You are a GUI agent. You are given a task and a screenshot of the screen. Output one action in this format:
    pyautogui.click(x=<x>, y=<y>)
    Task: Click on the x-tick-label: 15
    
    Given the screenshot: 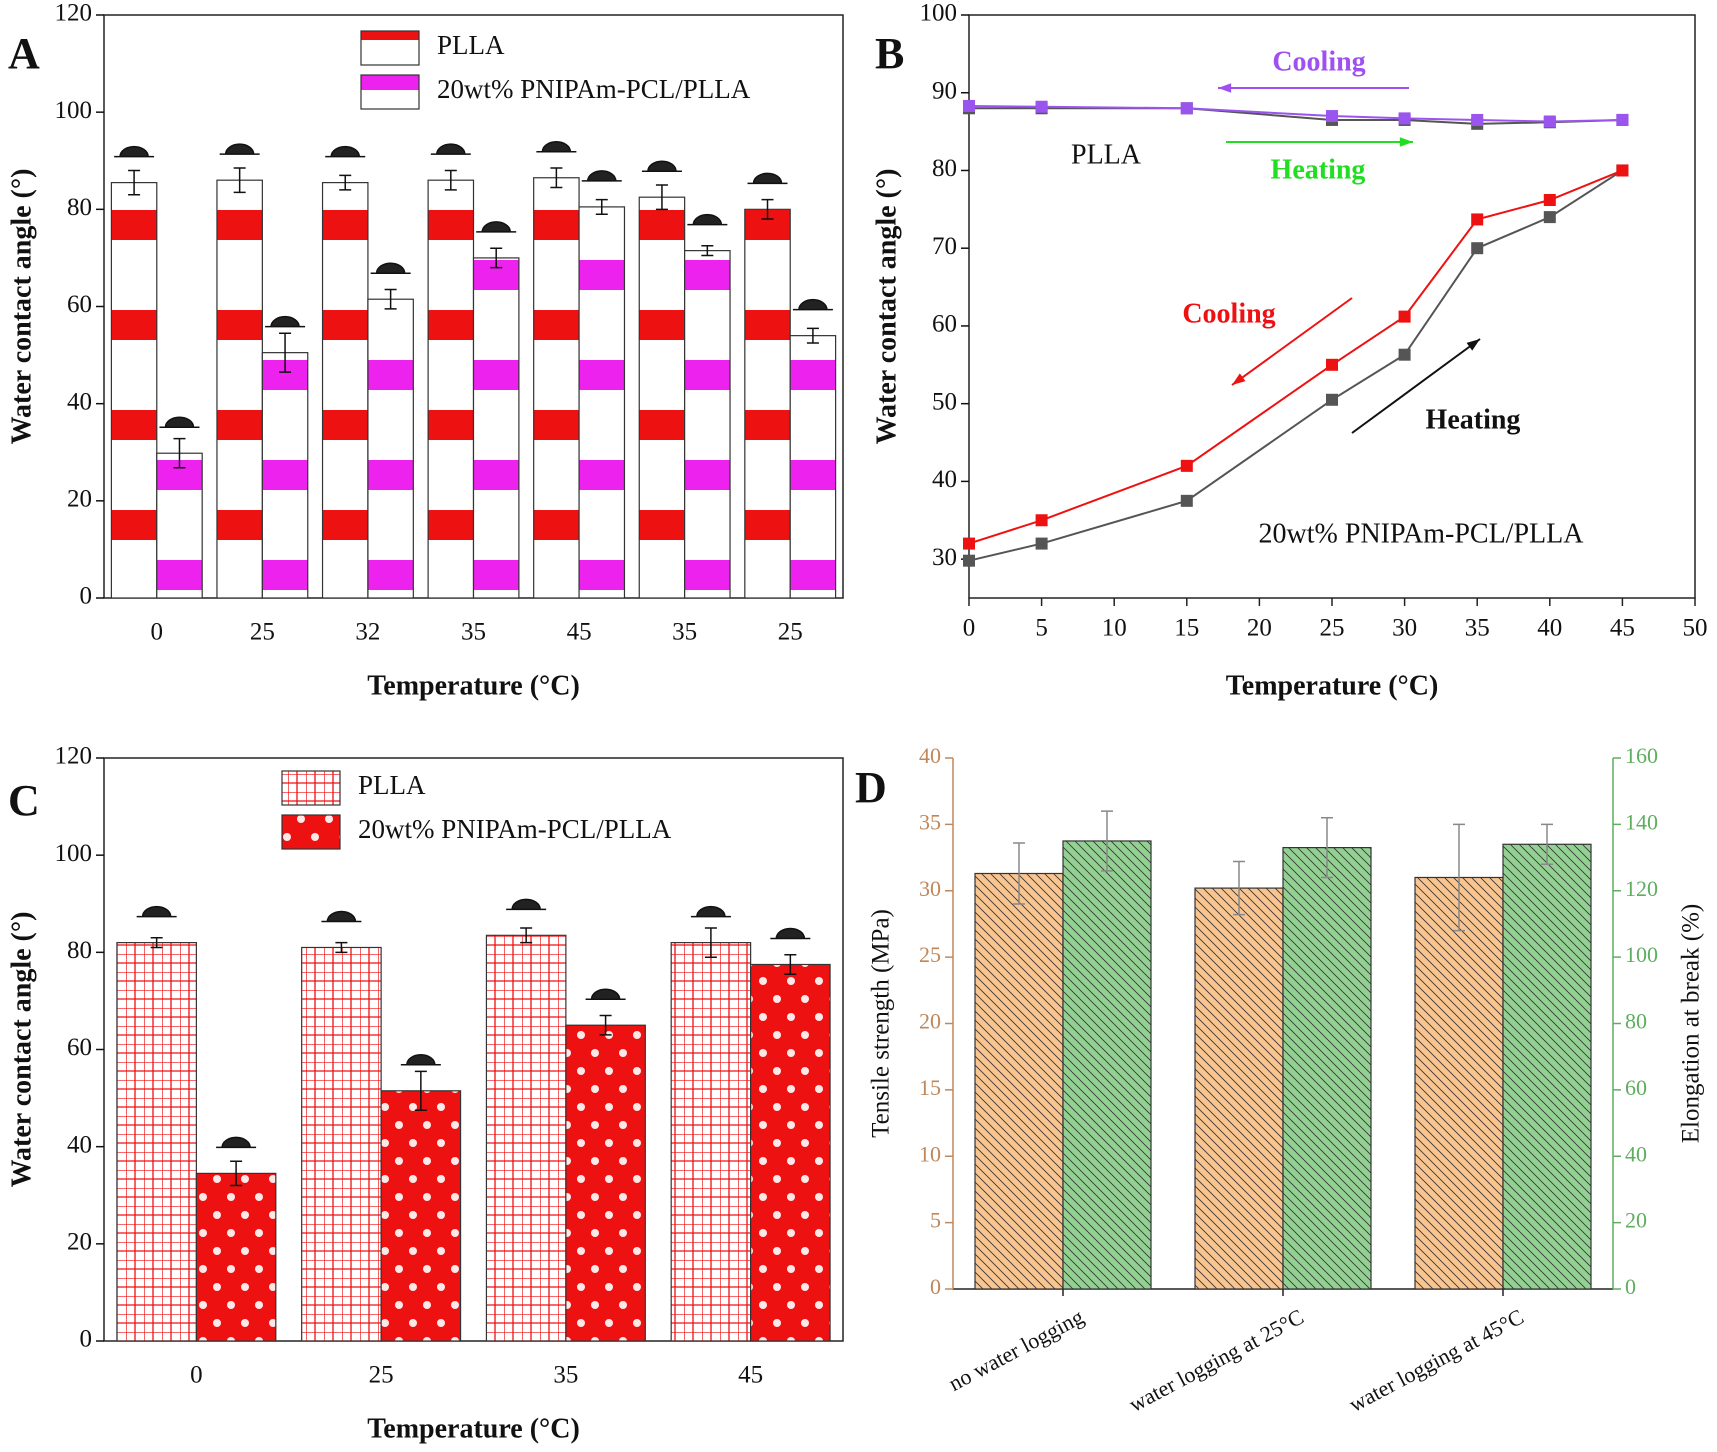 What is the action you would take?
    pyautogui.click(x=1186, y=628)
    